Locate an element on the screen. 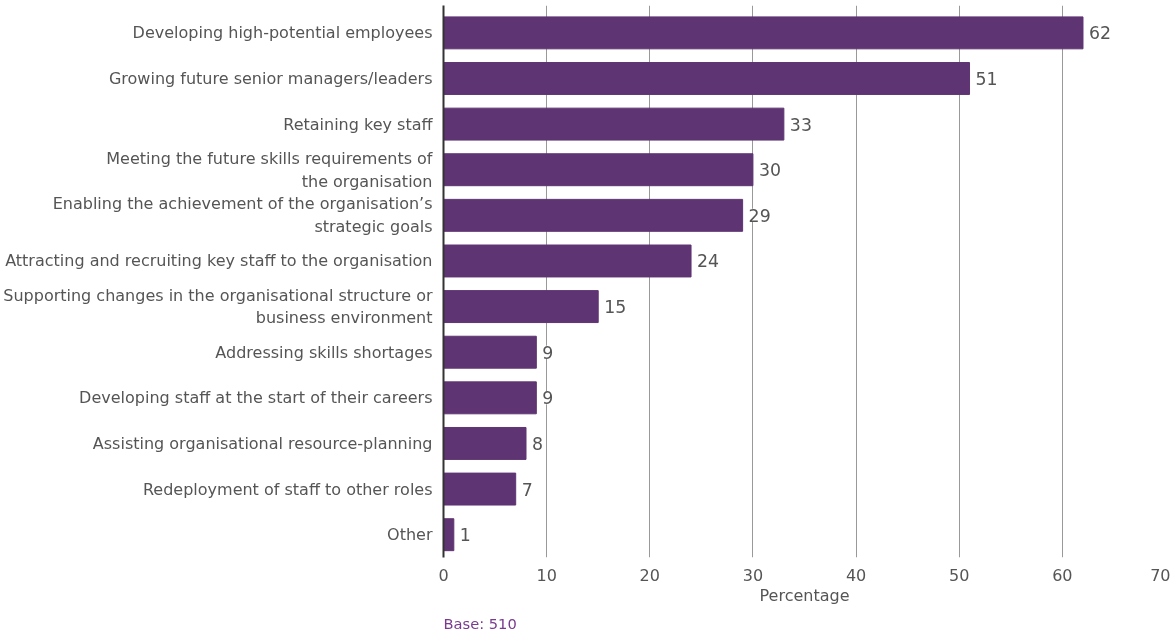  y-tick-label: Addressing skills shortages is located at coordinates (324, 352).